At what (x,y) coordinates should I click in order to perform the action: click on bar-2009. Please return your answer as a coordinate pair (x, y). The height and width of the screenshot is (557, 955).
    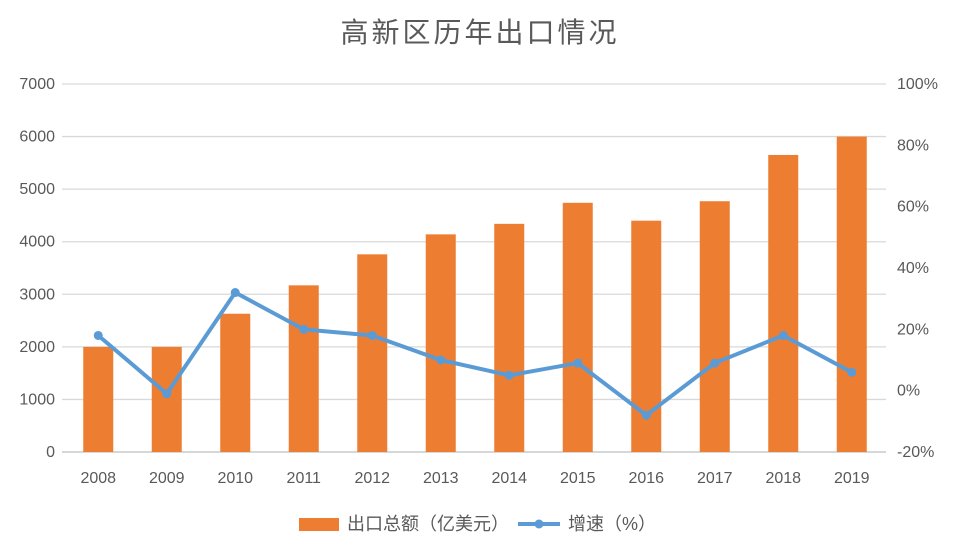
    Looking at the image, I should click on (166, 399).